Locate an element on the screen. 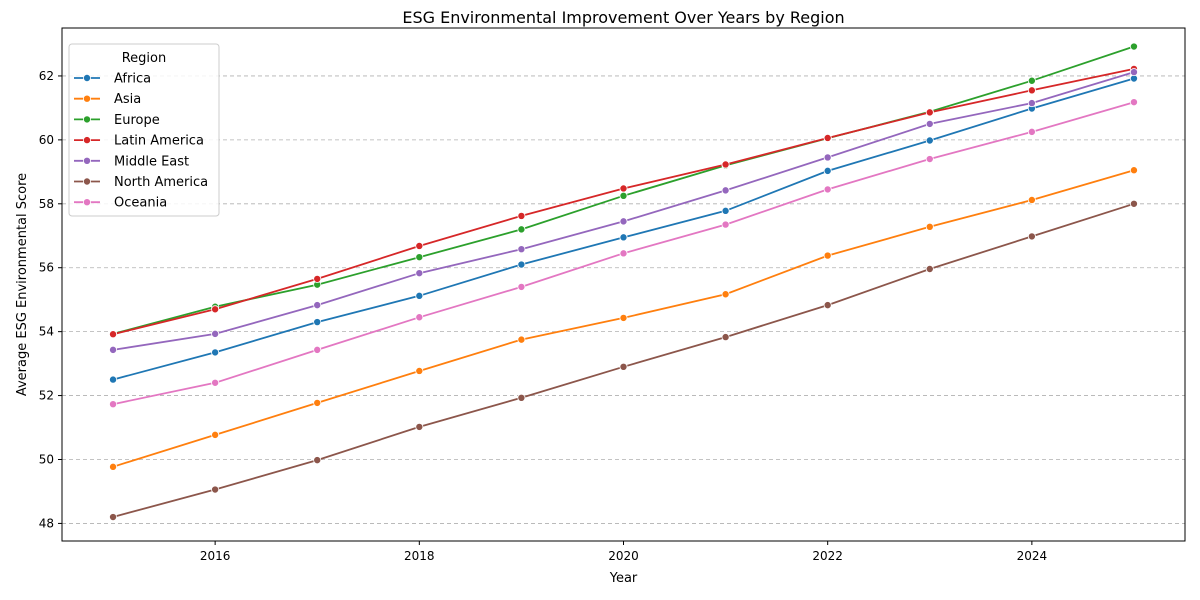 The height and width of the screenshot is (600, 1200). y-tick-label: 56 is located at coordinates (46, 268).